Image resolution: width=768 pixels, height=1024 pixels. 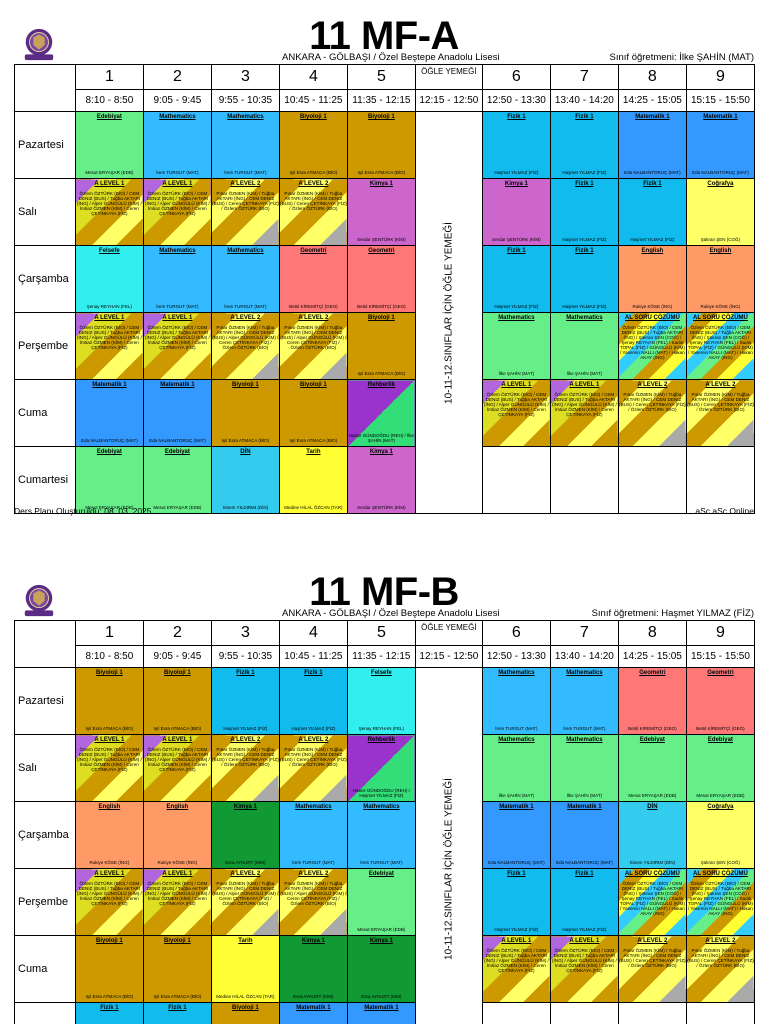 What do you see at coordinates (45, 480) in the screenshot?
I see `day-name: Cumartesi` at bounding box center [45, 480].